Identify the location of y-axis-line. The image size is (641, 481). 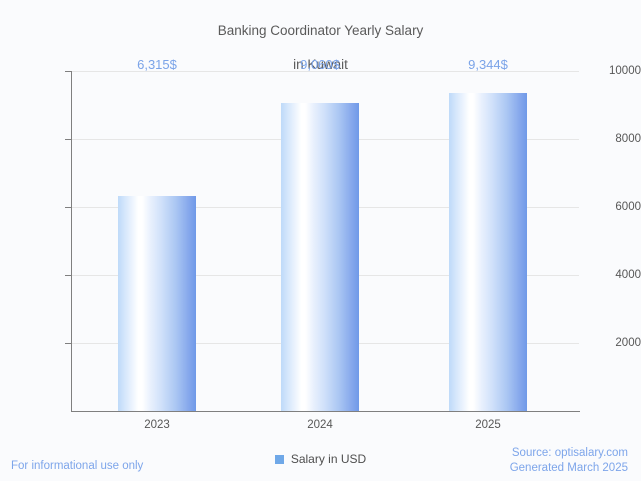
(71, 241).